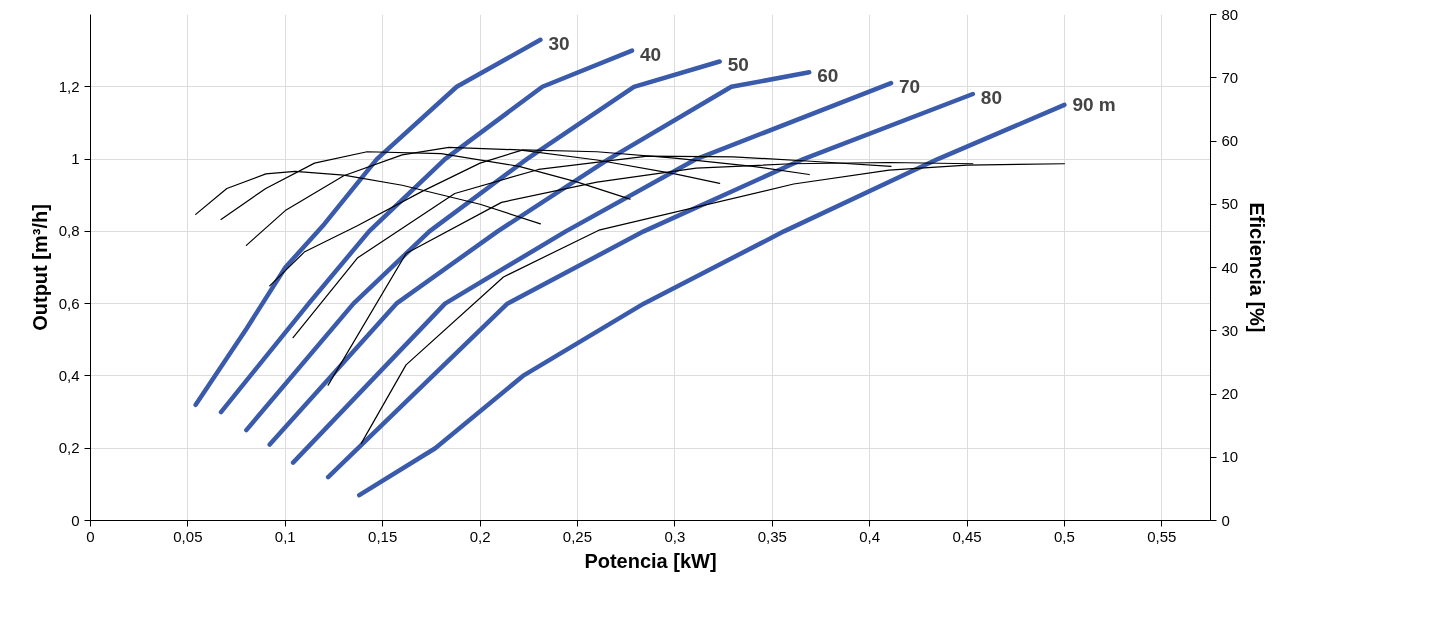 The image size is (1445, 635). Describe the element at coordinates (383, 536) in the screenshot. I see `x-tick-label: 0,15` at that location.